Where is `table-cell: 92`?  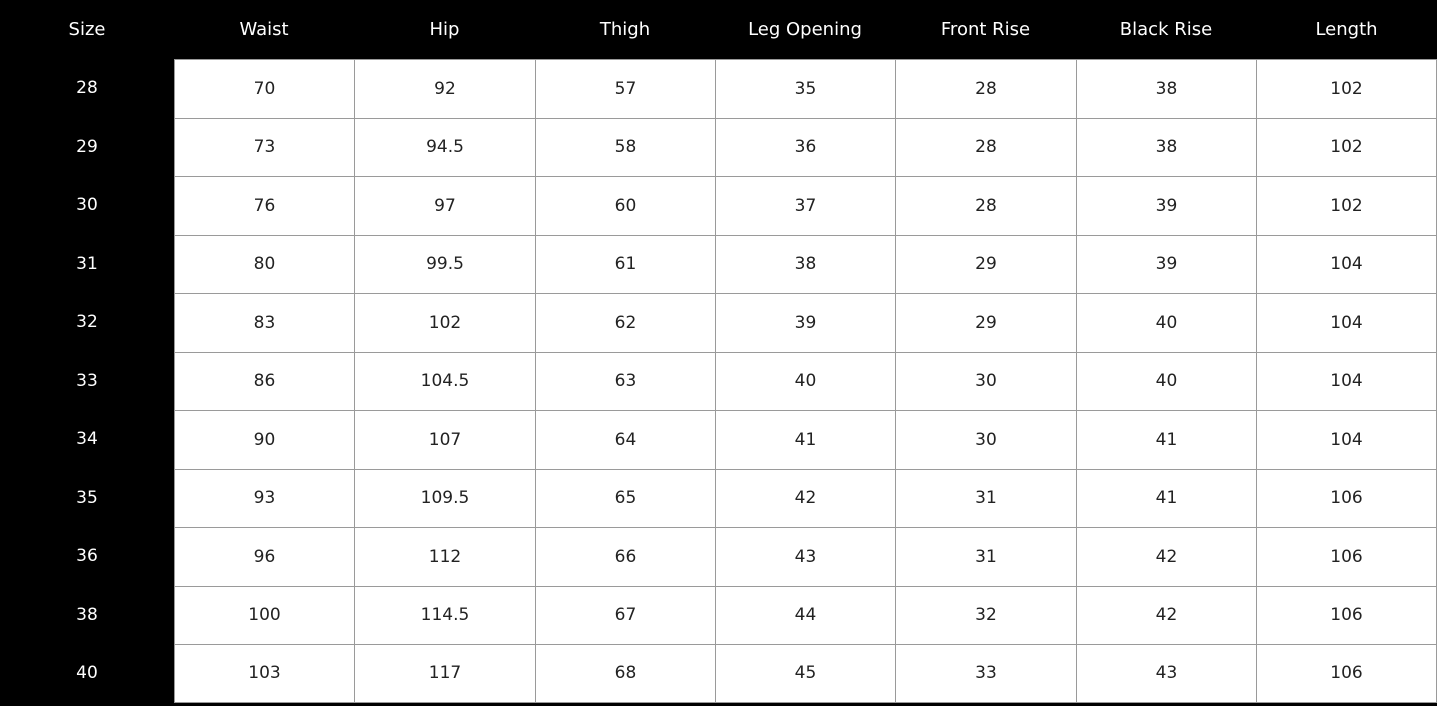 table-cell: 92 is located at coordinates (444, 88).